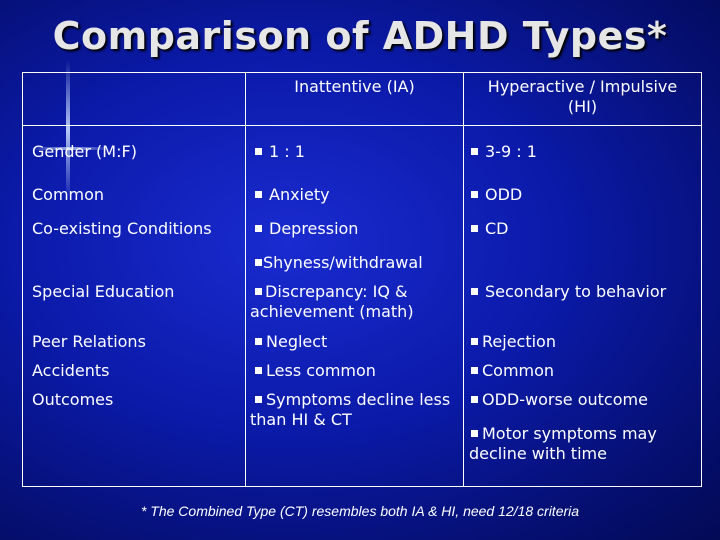  What do you see at coordinates (569, 433) in the screenshot?
I see `motor-hi-text: Motor symptoms may` at bounding box center [569, 433].